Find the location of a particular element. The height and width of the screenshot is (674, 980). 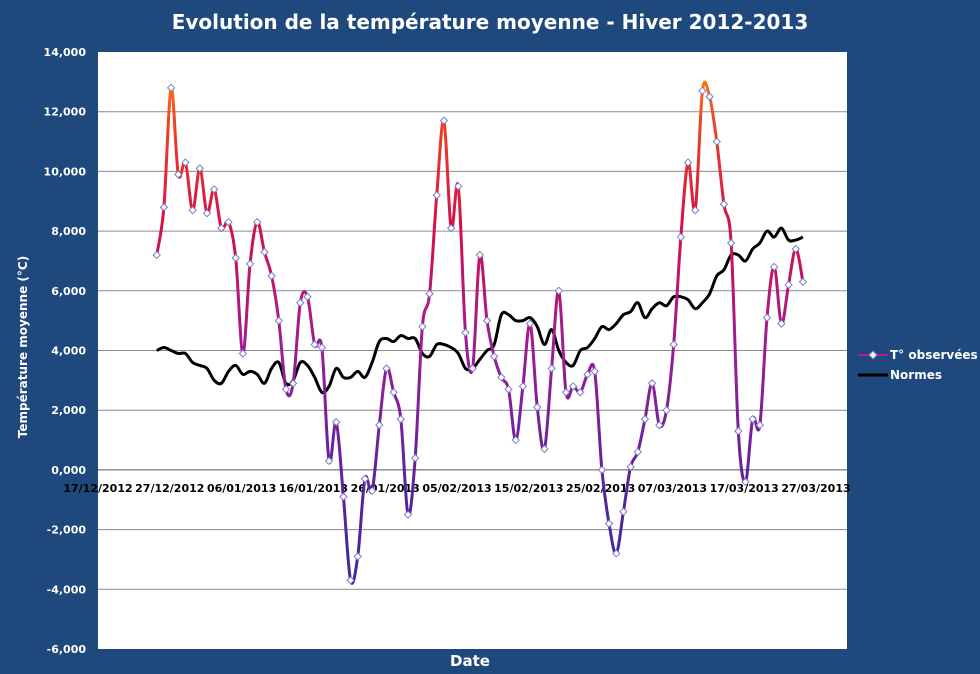

legend-item-observed: T° observées is located at coordinates (918, 355).